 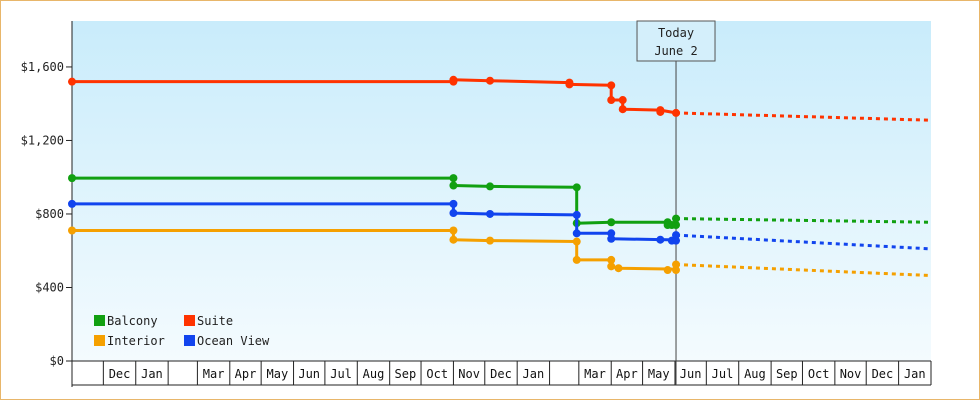 What do you see at coordinates (136, 341) in the screenshot?
I see `legend-label: Interior` at bounding box center [136, 341].